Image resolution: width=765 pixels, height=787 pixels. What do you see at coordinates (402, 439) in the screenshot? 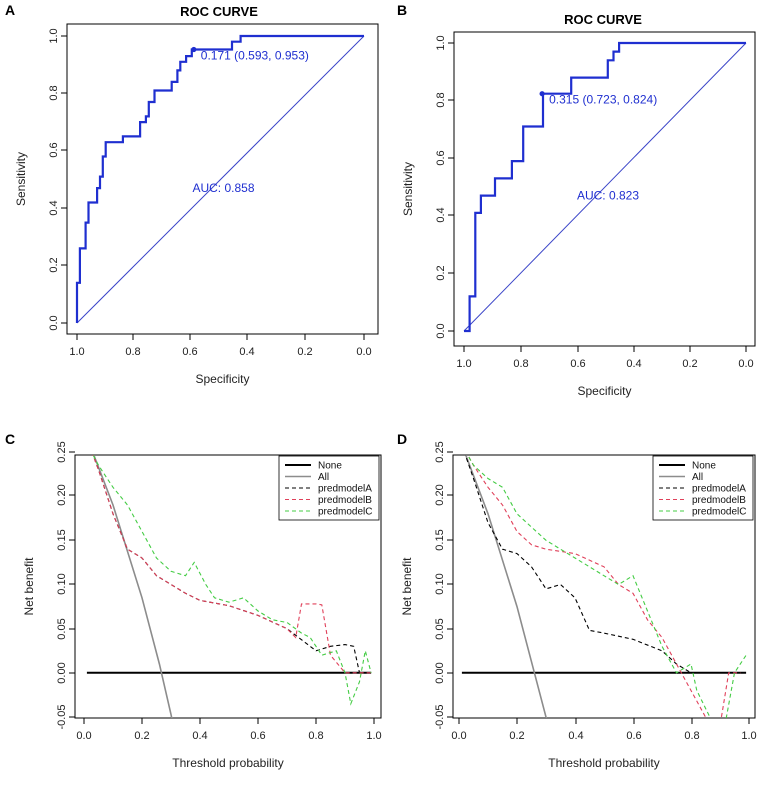
I see `panel-letter: D` at bounding box center [402, 439].